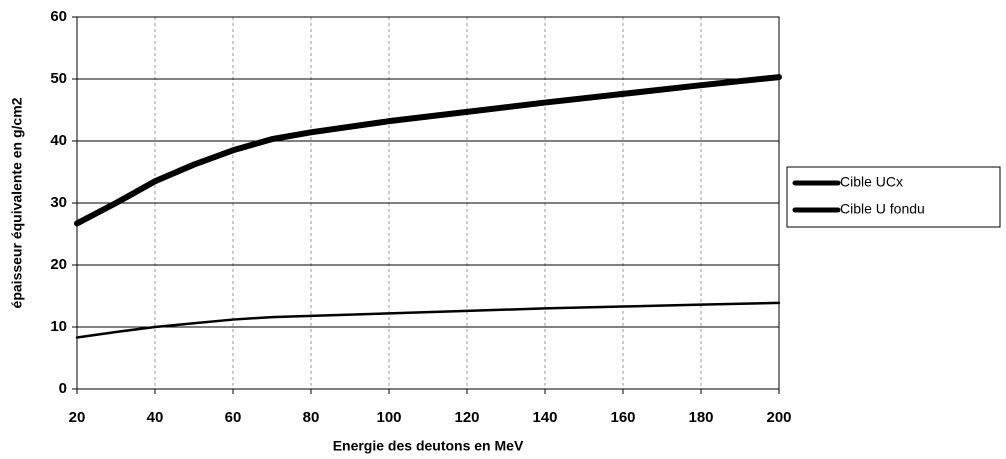 Image resolution: width=1006 pixels, height=459 pixels. I want to click on x-tick-label: 140, so click(544, 417).